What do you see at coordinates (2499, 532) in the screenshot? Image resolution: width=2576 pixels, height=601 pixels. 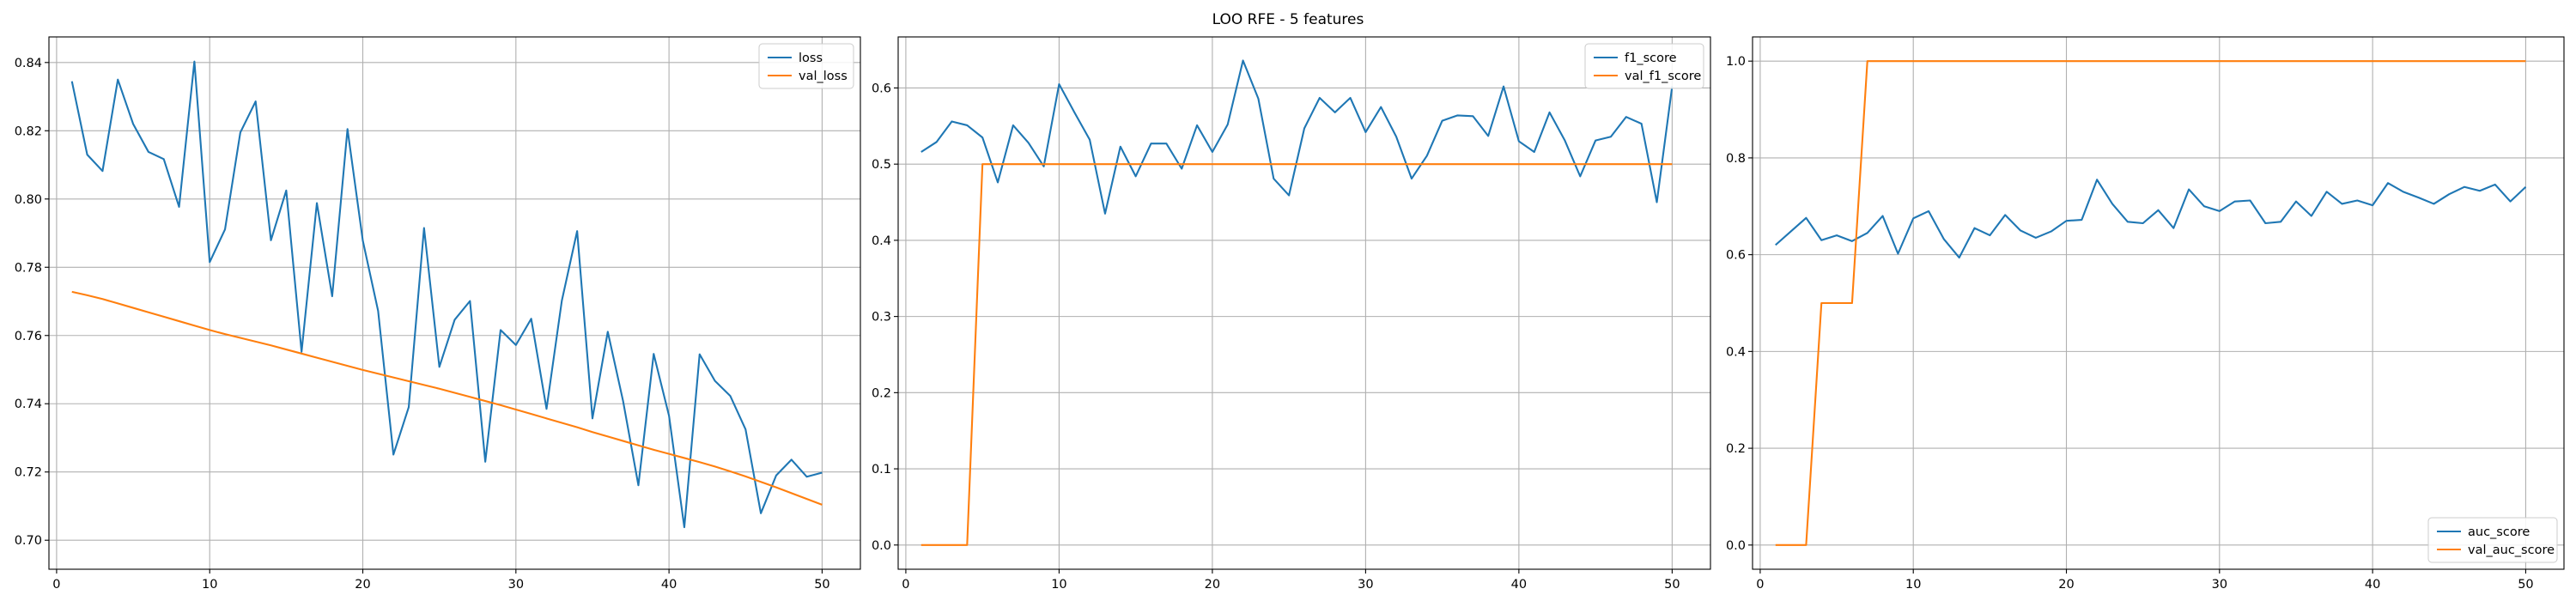 I see `legend-label-auc-score: auc_score` at bounding box center [2499, 532].